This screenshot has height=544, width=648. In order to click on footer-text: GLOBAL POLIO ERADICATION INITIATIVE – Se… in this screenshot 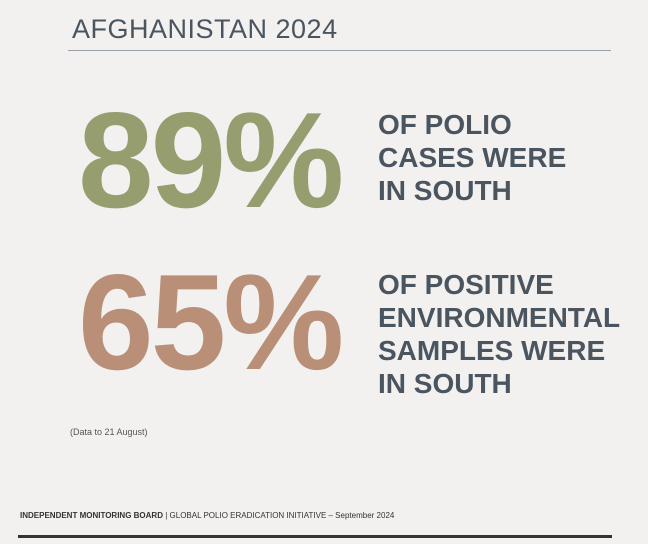, I will do `click(282, 515)`.